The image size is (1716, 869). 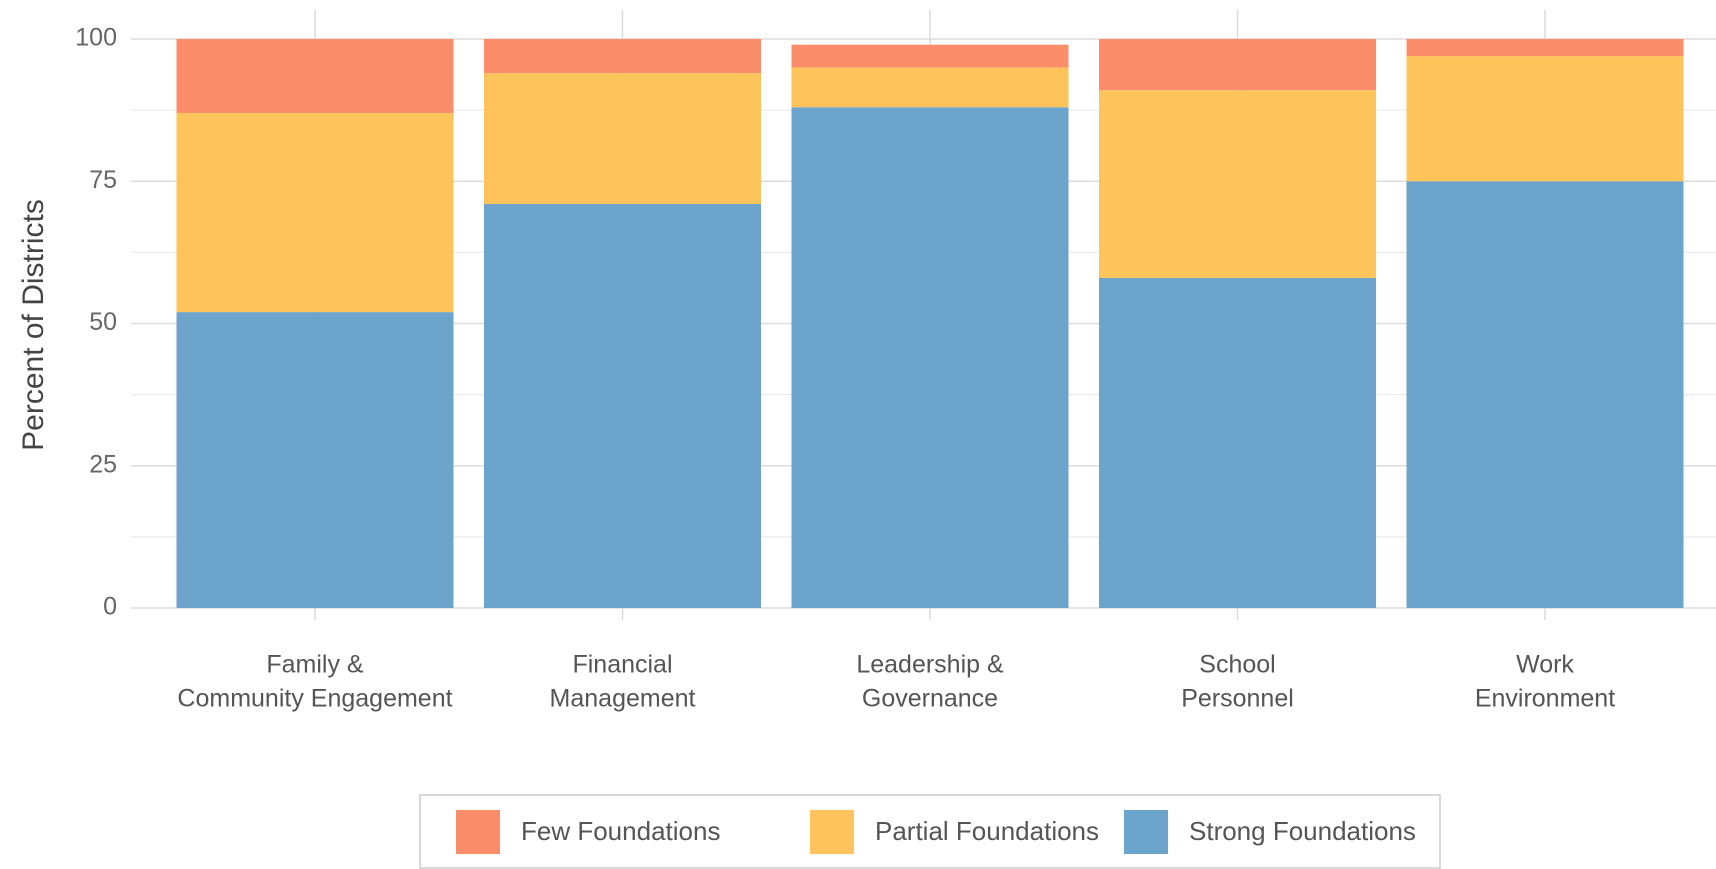 What do you see at coordinates (1302, 831) in the screenshot?
I see `legend-label: Strong Foundations` at bounding box center [1302, 831].